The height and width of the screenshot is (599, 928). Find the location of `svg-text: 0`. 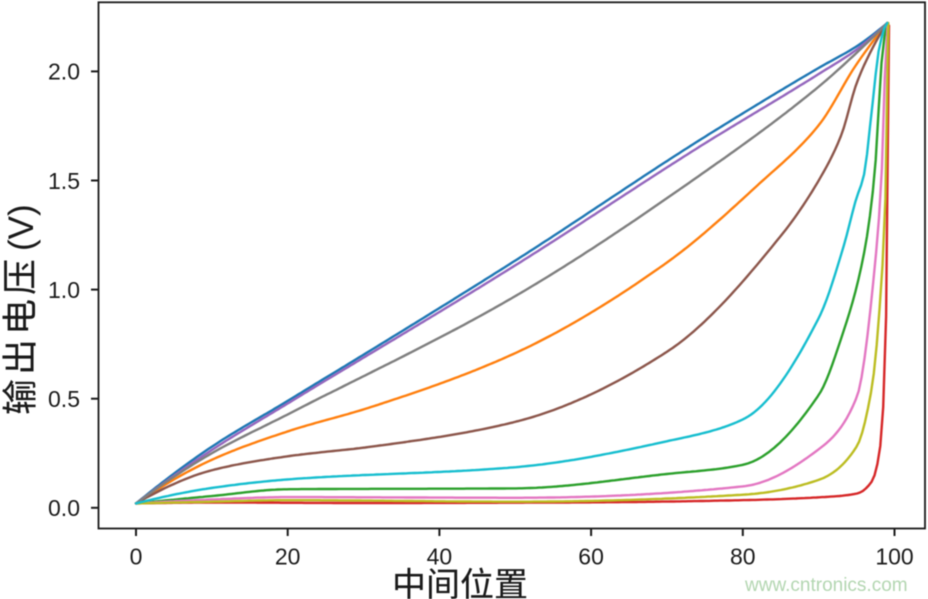

svg-text: 0 is located at coordinates (136, 556).